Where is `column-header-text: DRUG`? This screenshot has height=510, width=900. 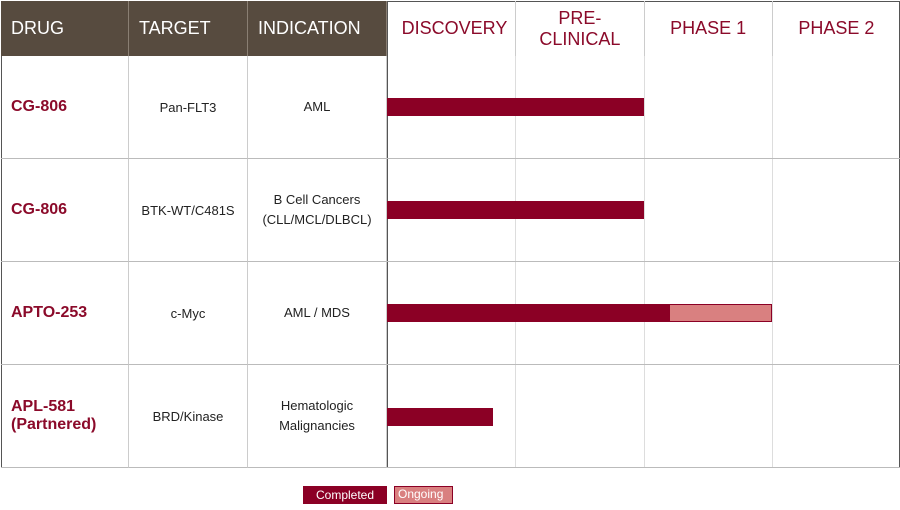
column-header-text: DRUG is located at coordinates (37, 28).